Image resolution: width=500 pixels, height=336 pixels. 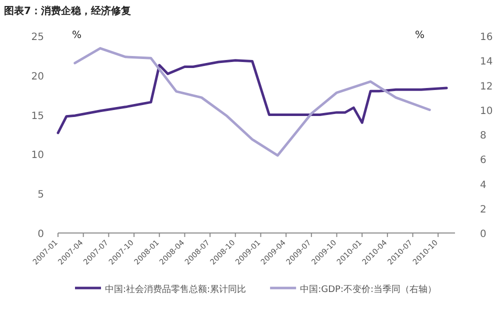 What do you see at coordinates (486, 62) in the screenshot?
I see `y2-tick-label: 14` at bounding box center [486, 62].